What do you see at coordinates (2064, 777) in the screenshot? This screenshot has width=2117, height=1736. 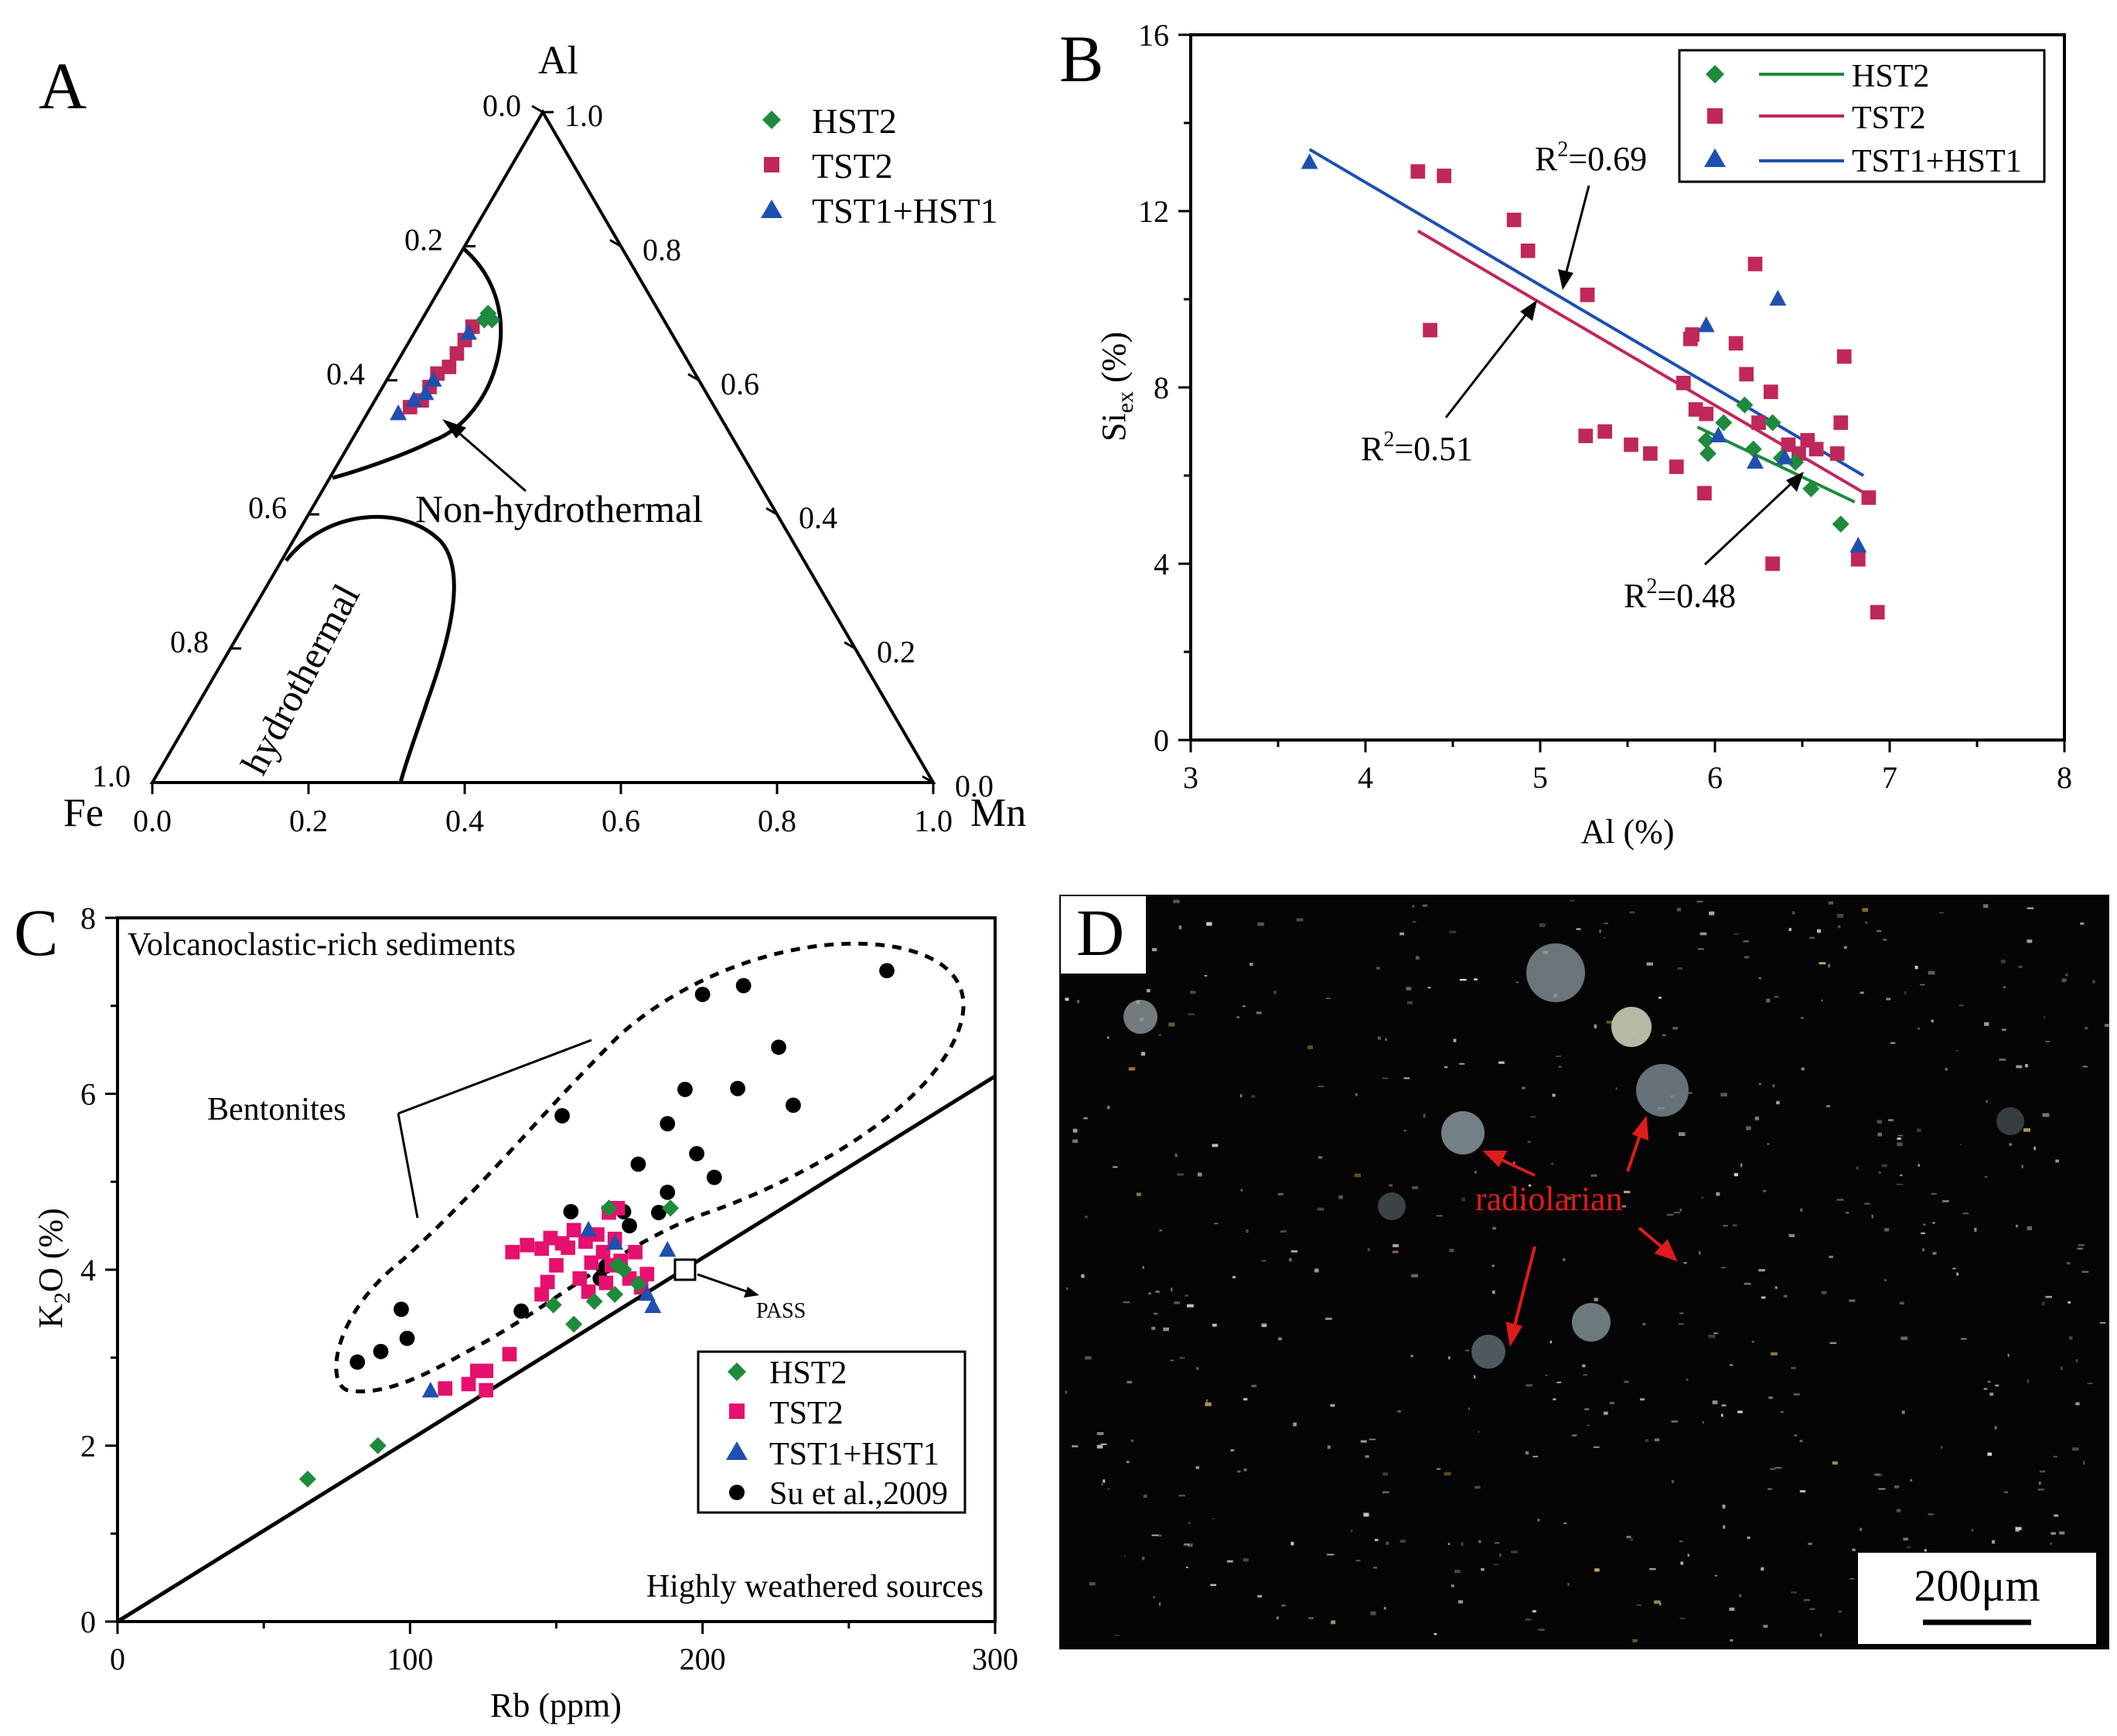 I see `plot-b-xtick-label: 8` at bounding box center [2064, 777].